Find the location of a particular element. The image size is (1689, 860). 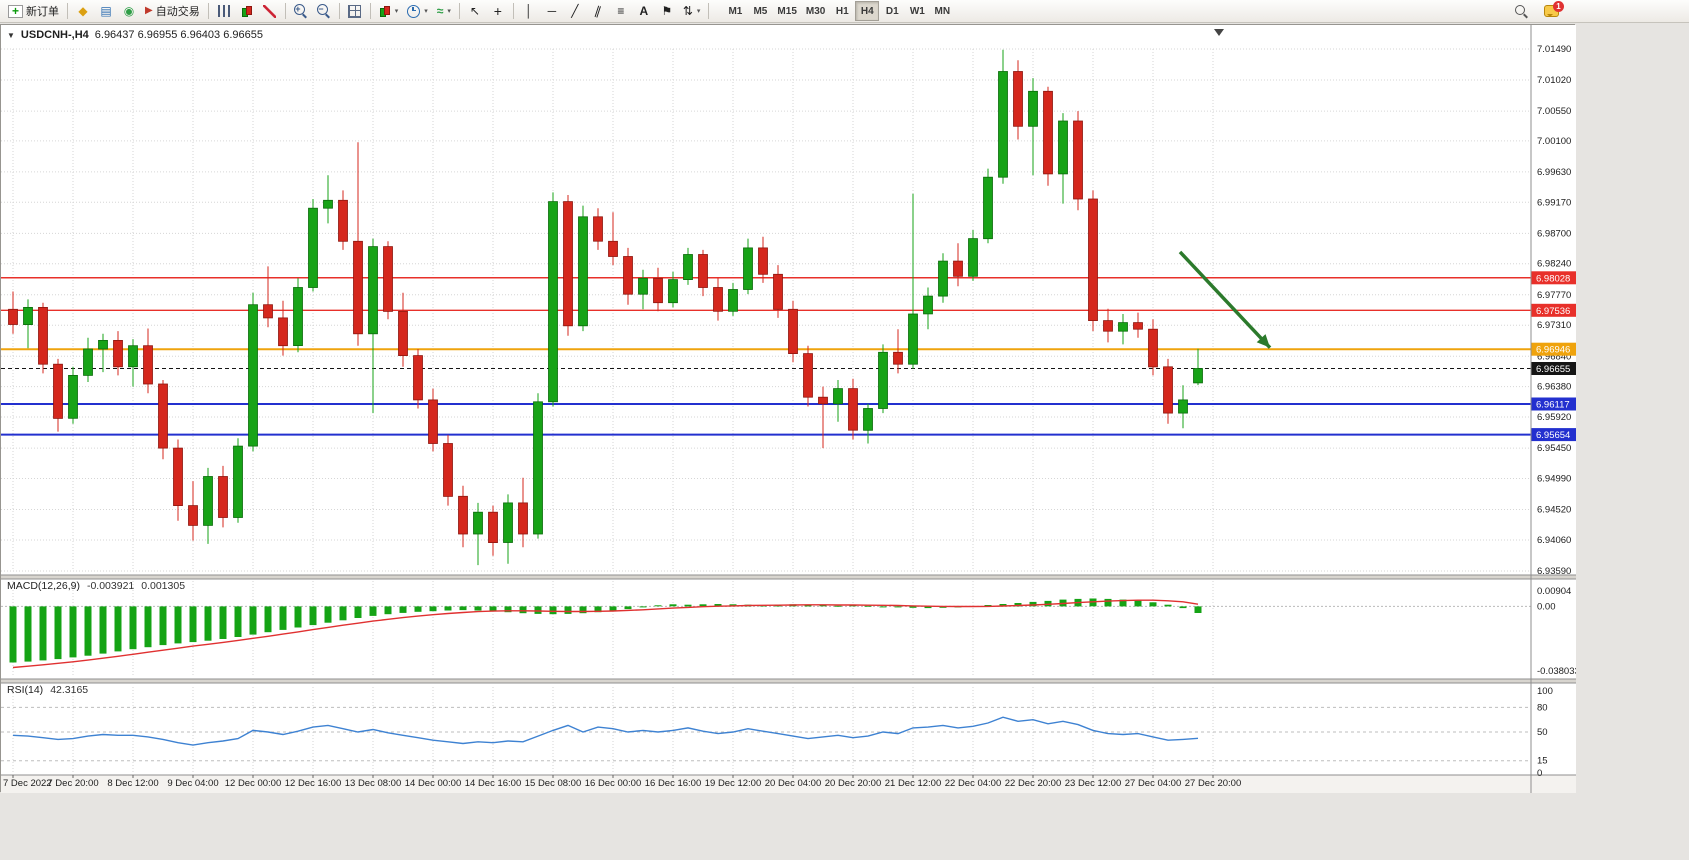

timeframe-w1-button: W1 is located at coordinates (917, 11).